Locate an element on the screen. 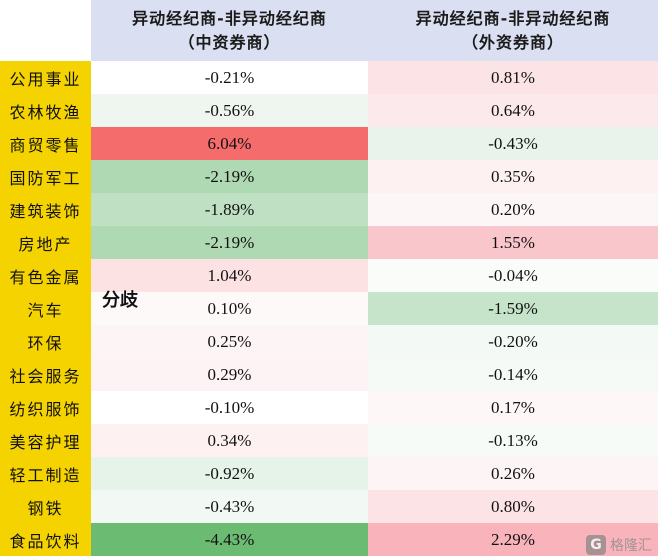 The height and width of the screenshot is (559, 658). foreign-broker-value: -0.43% is located at coordinates (513, 143).